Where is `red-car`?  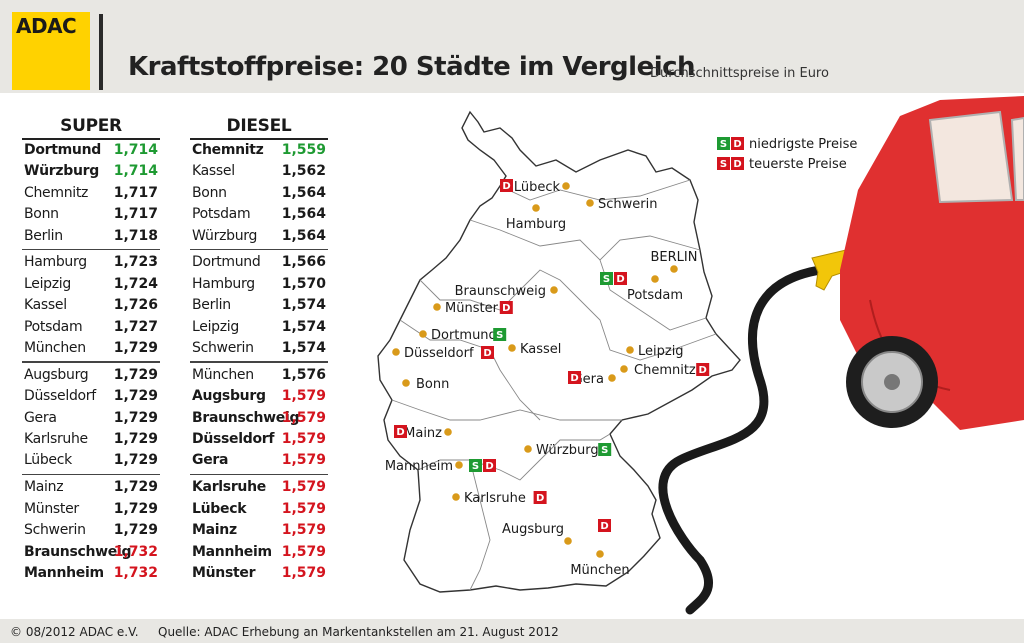
red-car is located at coordinates (932, 263).